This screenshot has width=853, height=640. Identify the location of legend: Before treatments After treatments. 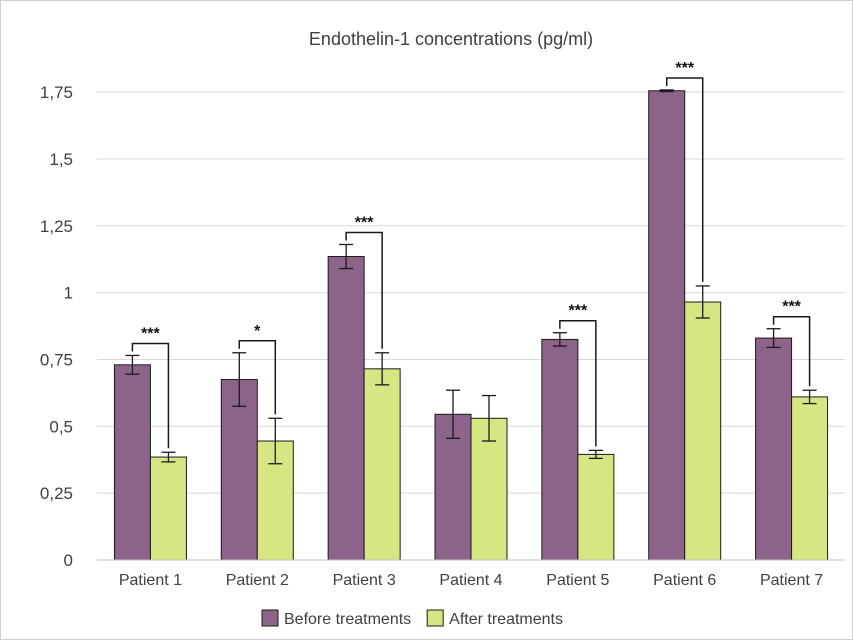
(412, 618).